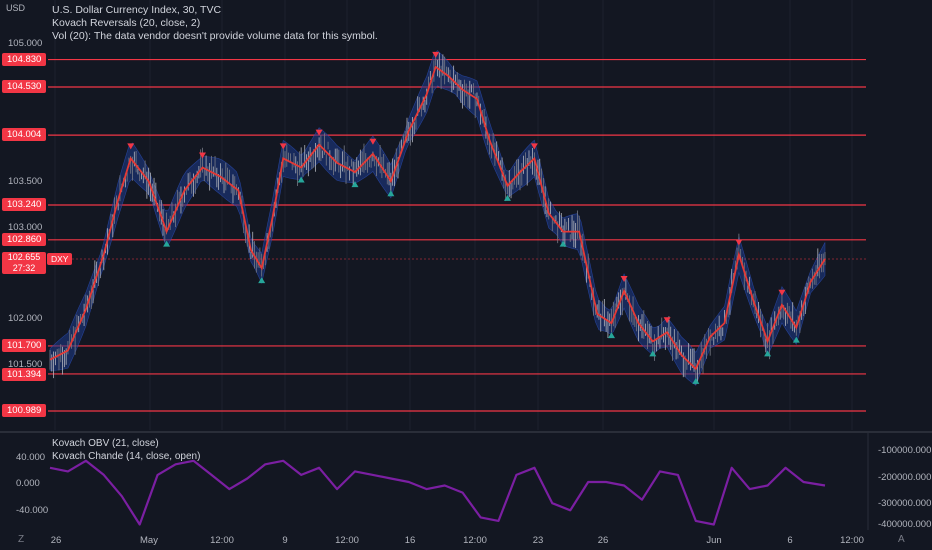 This screenshot has width=932, height=550. Describe the element at coordinates (905, 450) in the screenshot. I see `osc-right-tick: -100000.000` at that location.